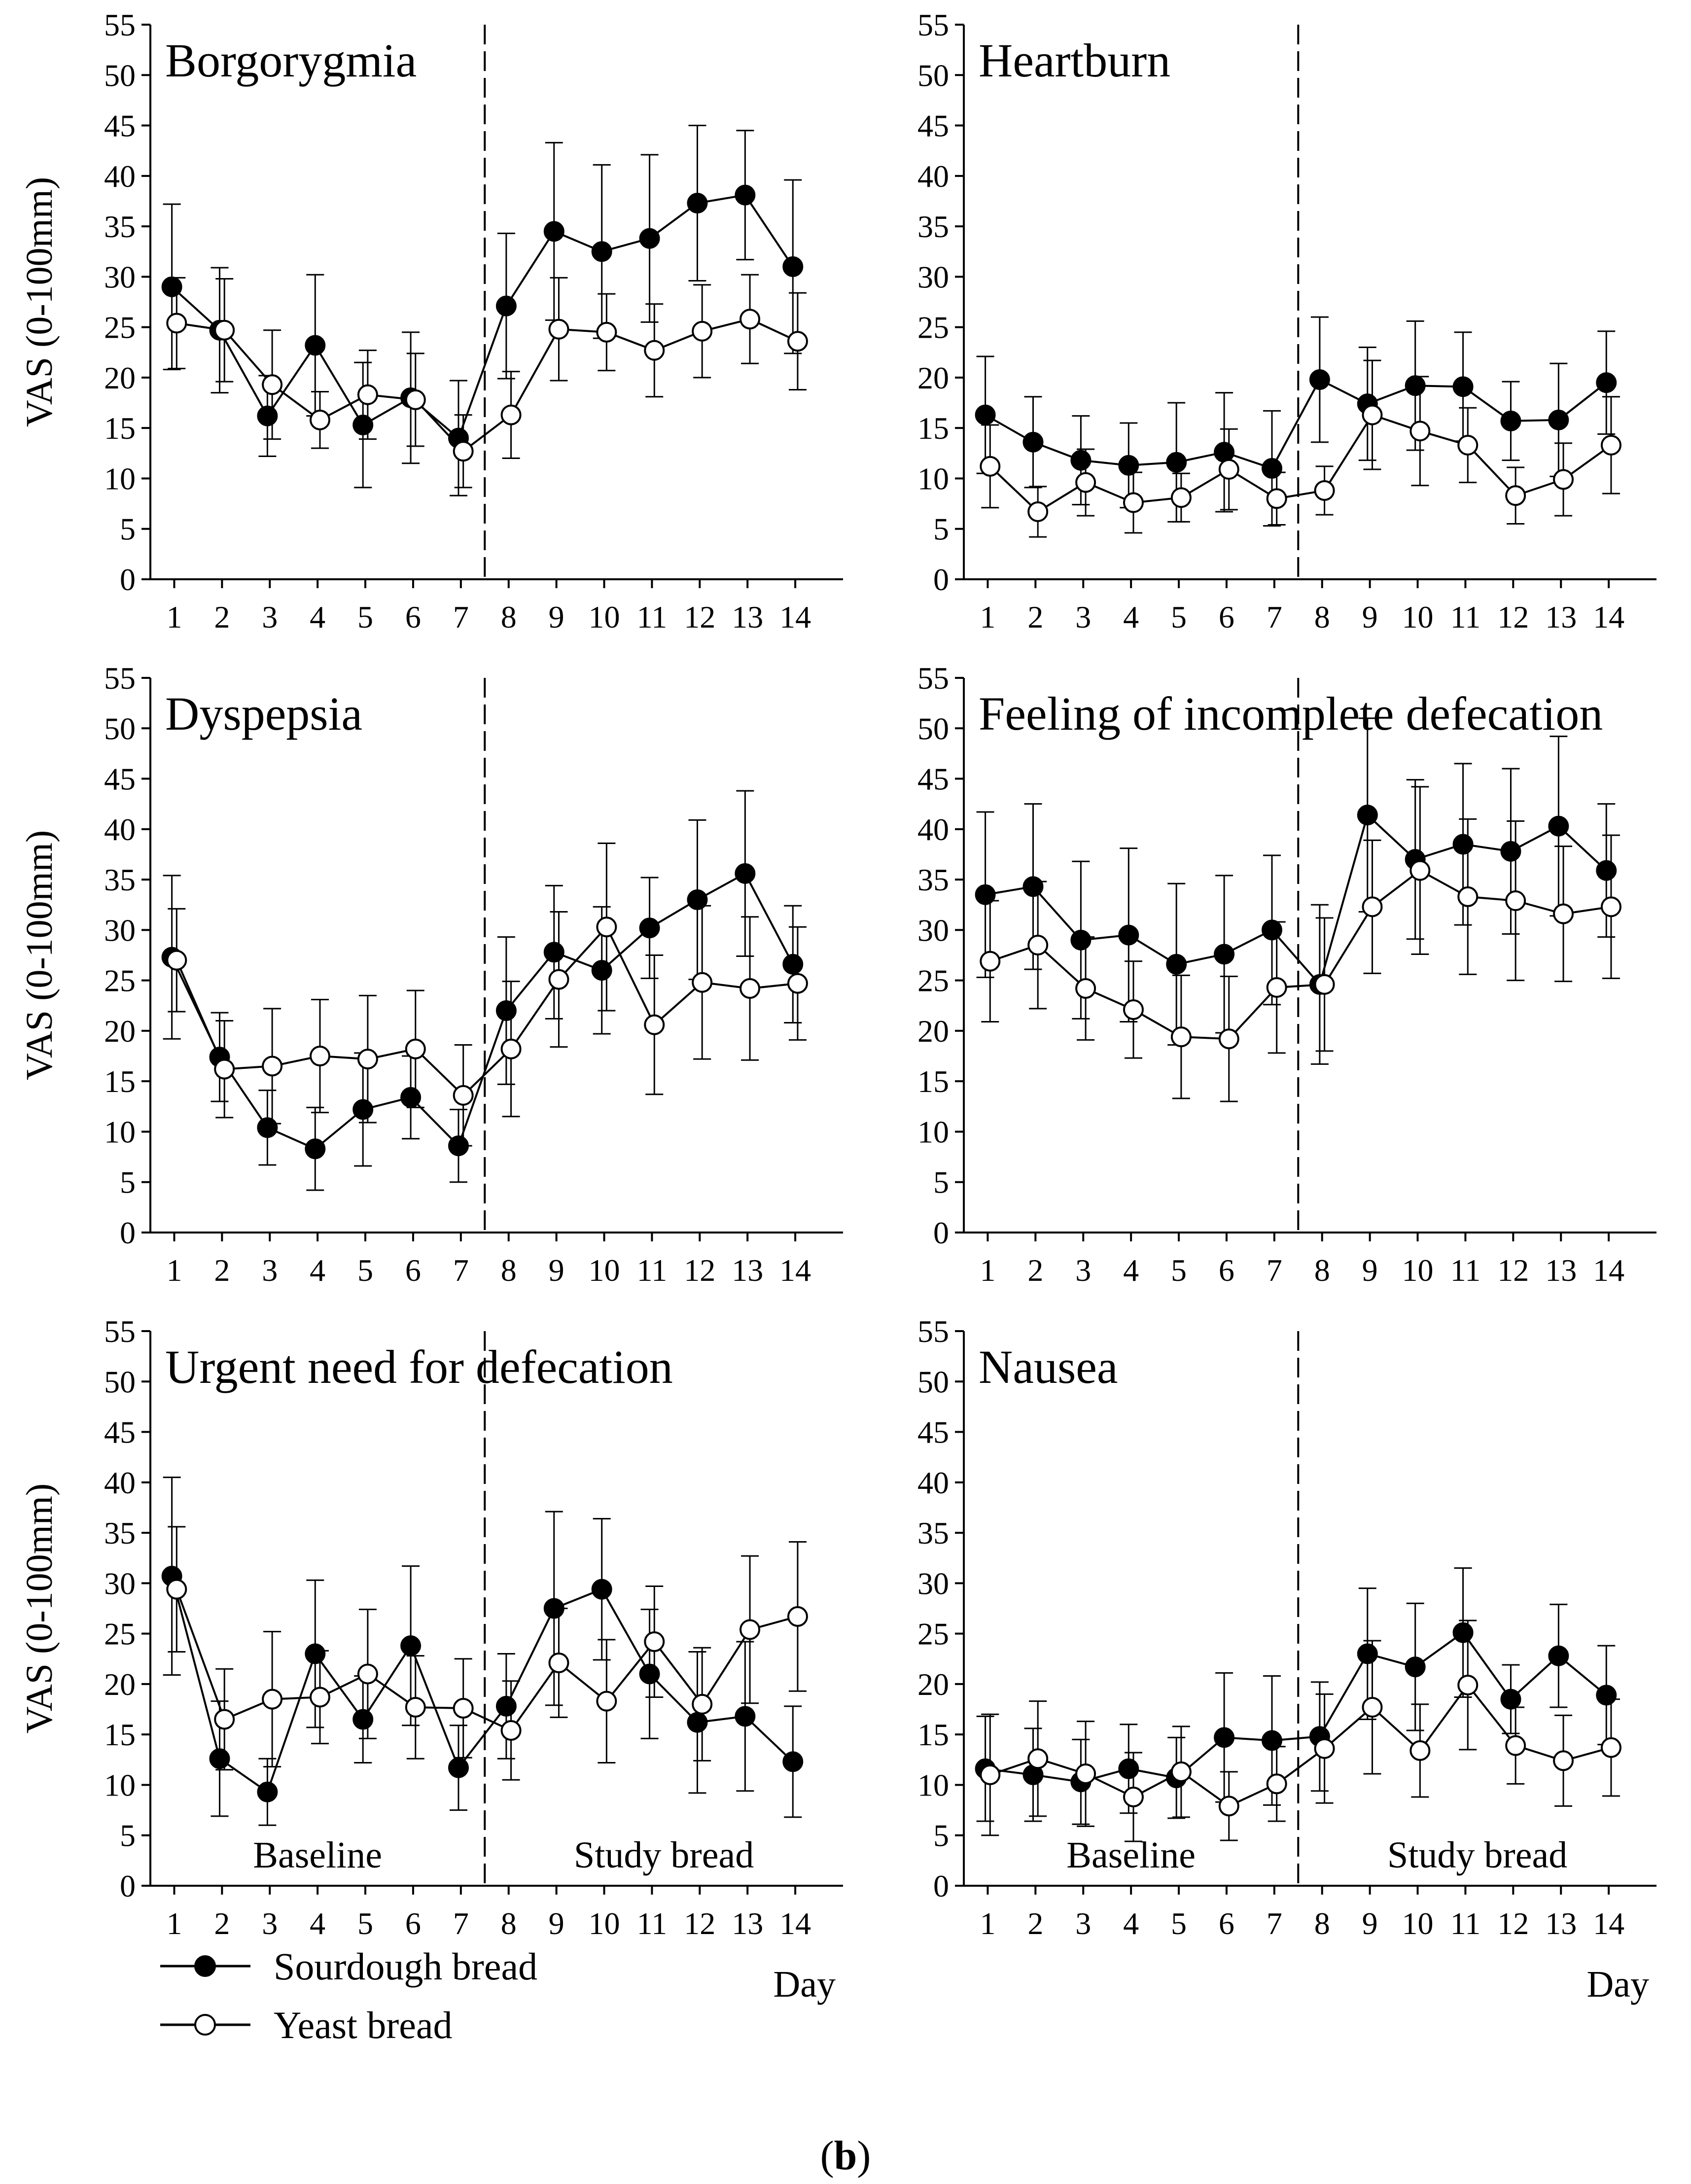 The width and height of the screenshot is (1691, 2184). What do you see at coordinates (1477, 1855) in the screenshot?
I see `phase-label-study: Study bread` at bounding box center [1477, 1855].